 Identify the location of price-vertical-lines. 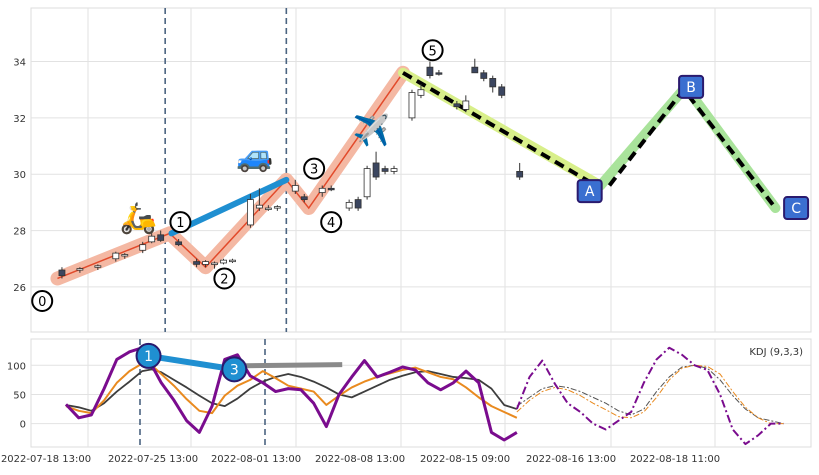
(226, 170).